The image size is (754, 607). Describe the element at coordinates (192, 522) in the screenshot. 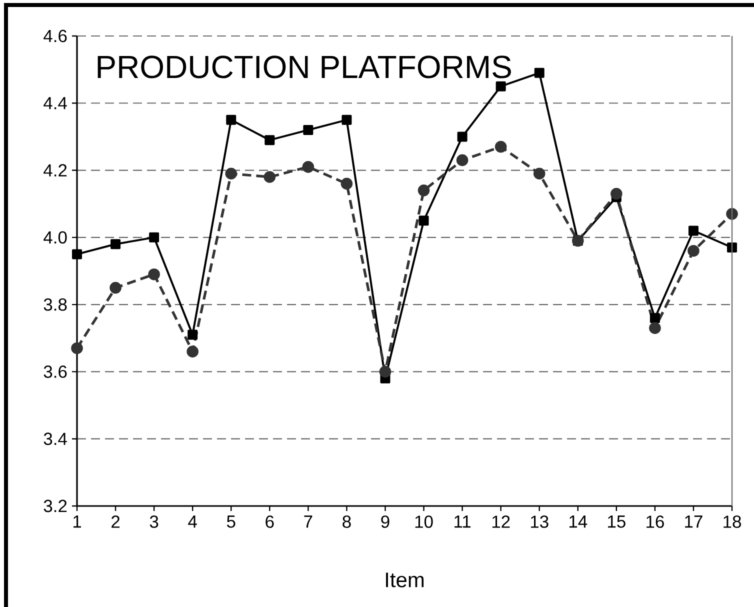

I see `x-tick-label: 4` at that location.